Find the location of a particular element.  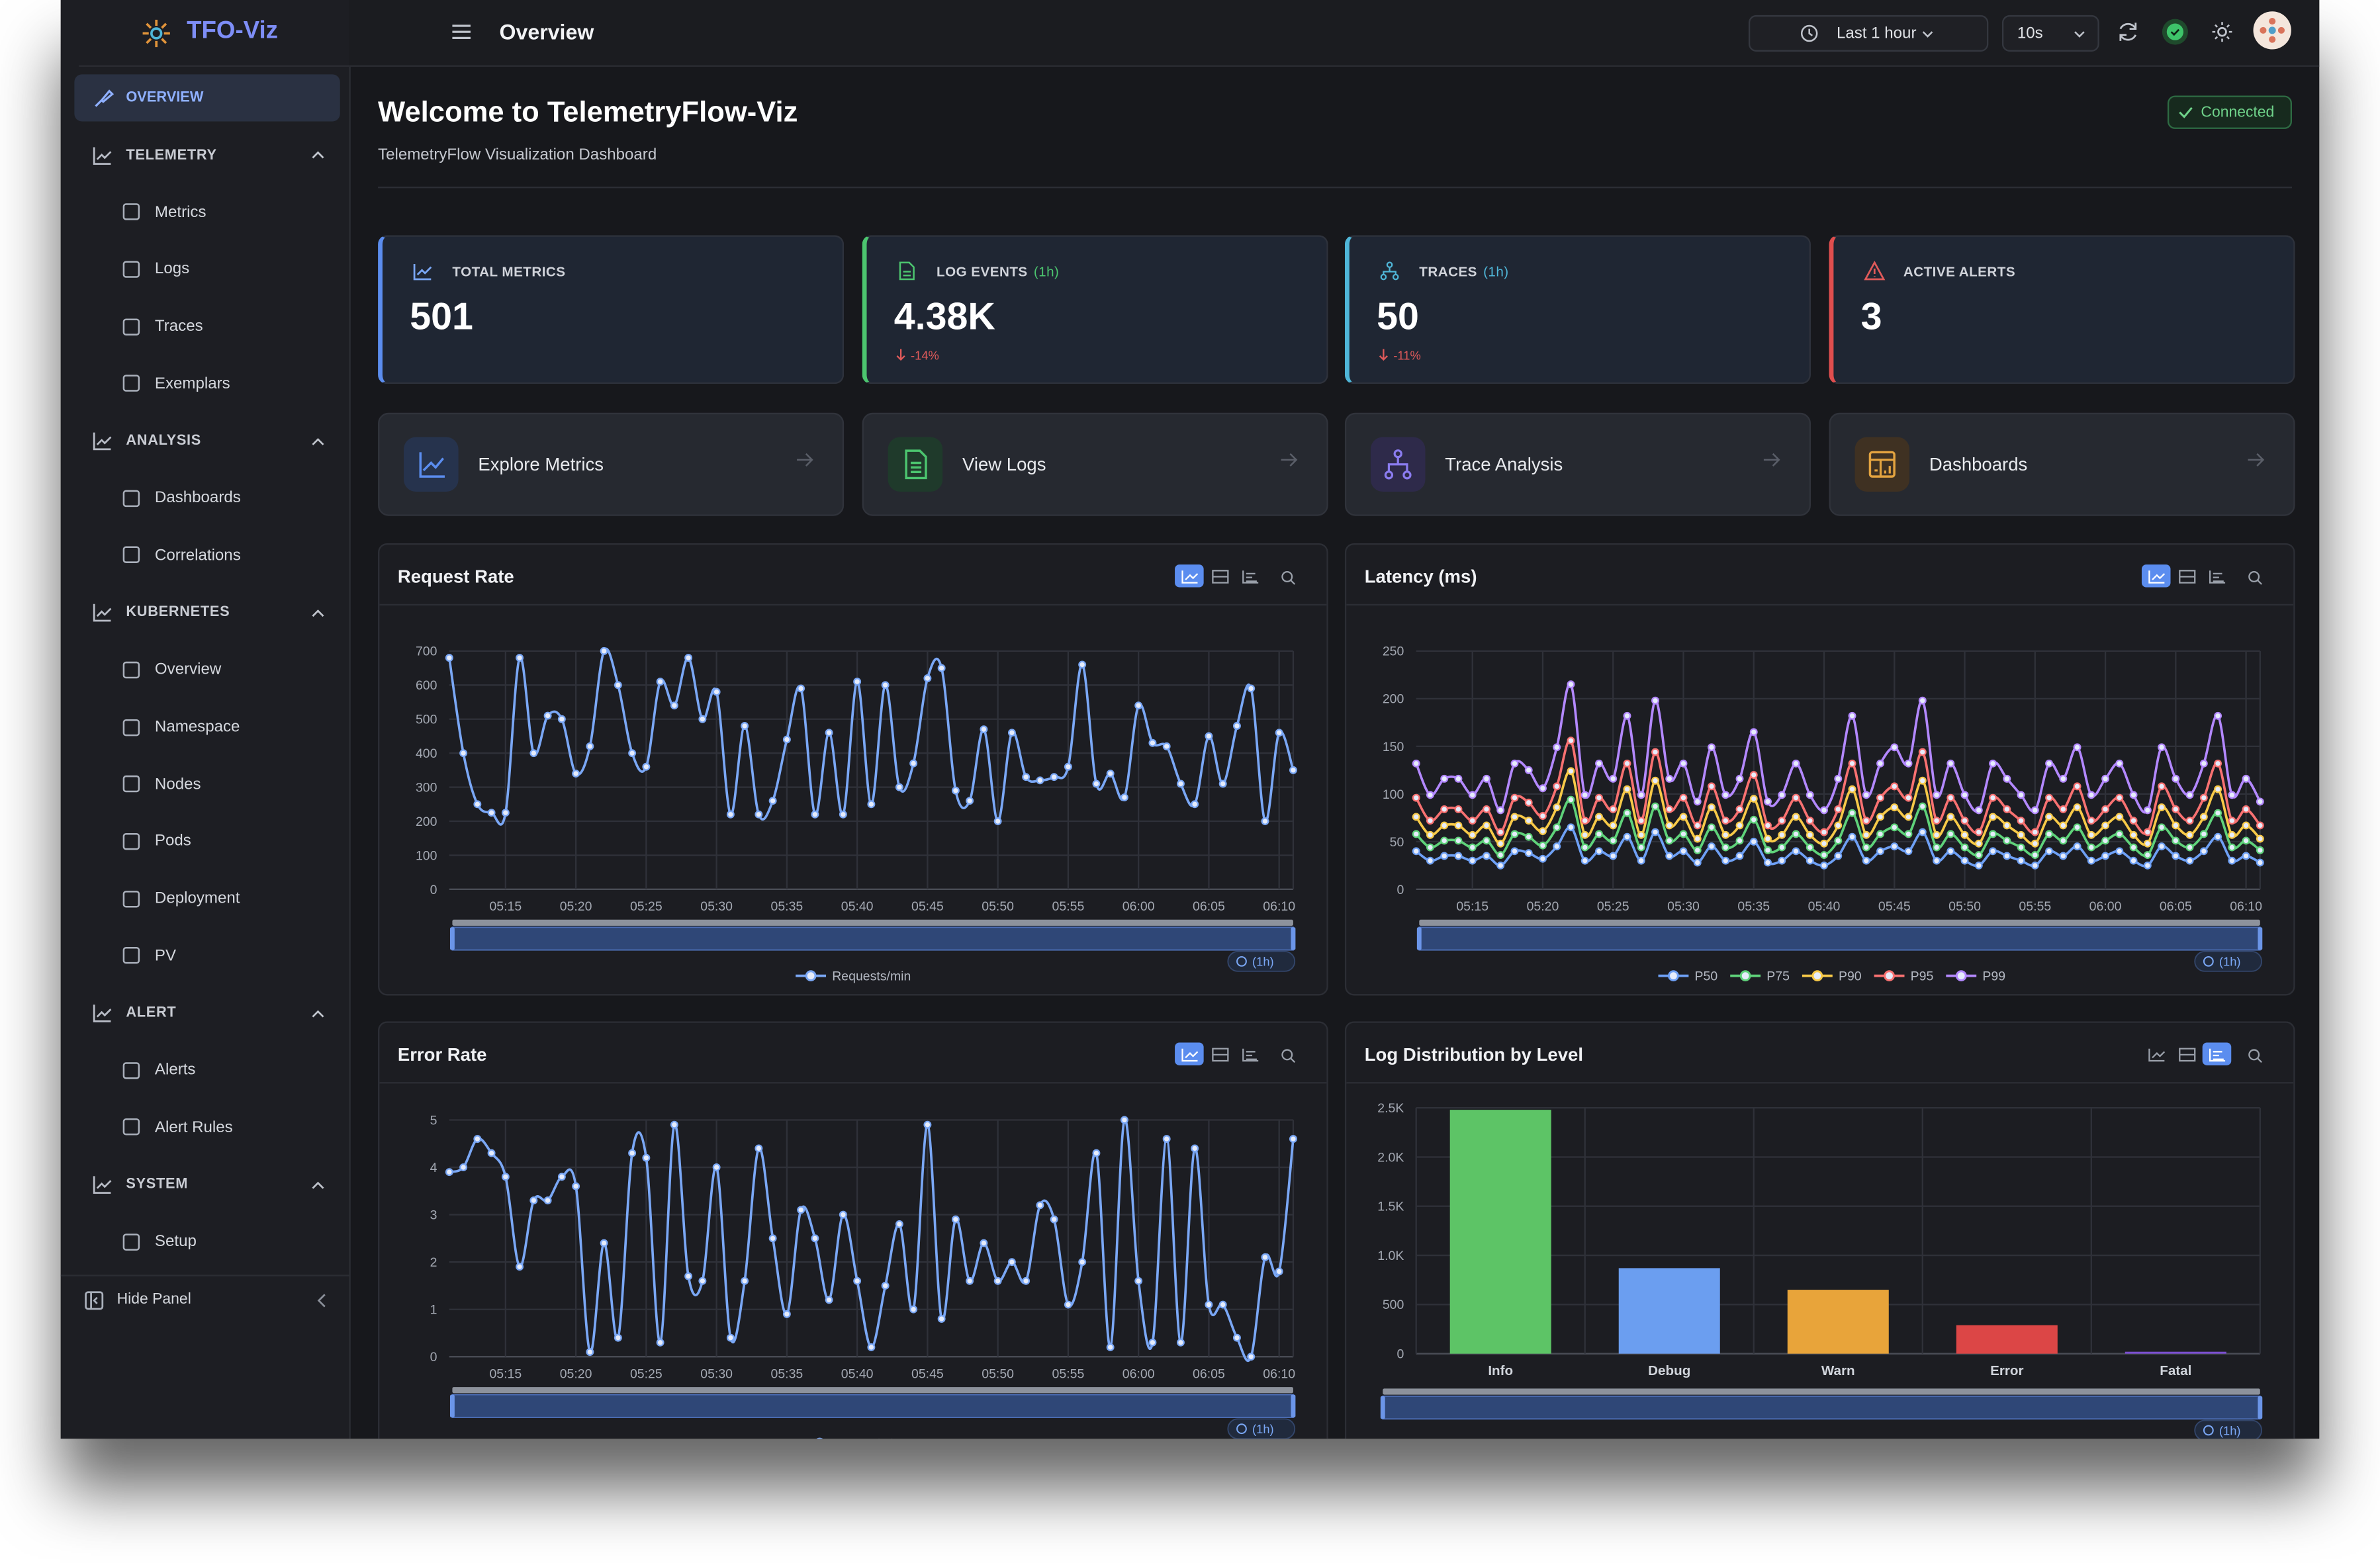

nav-section: ALERT is located at coordinates (205, 1013).